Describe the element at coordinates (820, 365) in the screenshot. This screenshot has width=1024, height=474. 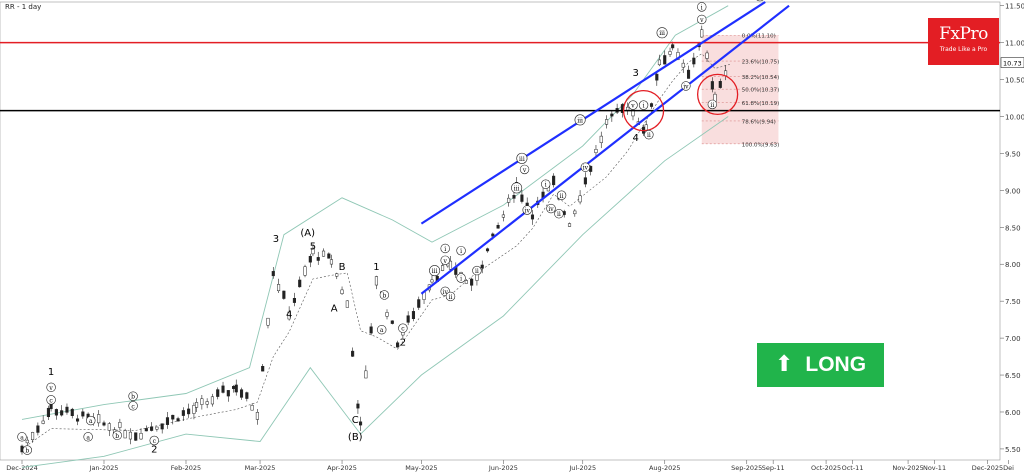
I see `long-signal-badge: ⬆ LONG` at that location.